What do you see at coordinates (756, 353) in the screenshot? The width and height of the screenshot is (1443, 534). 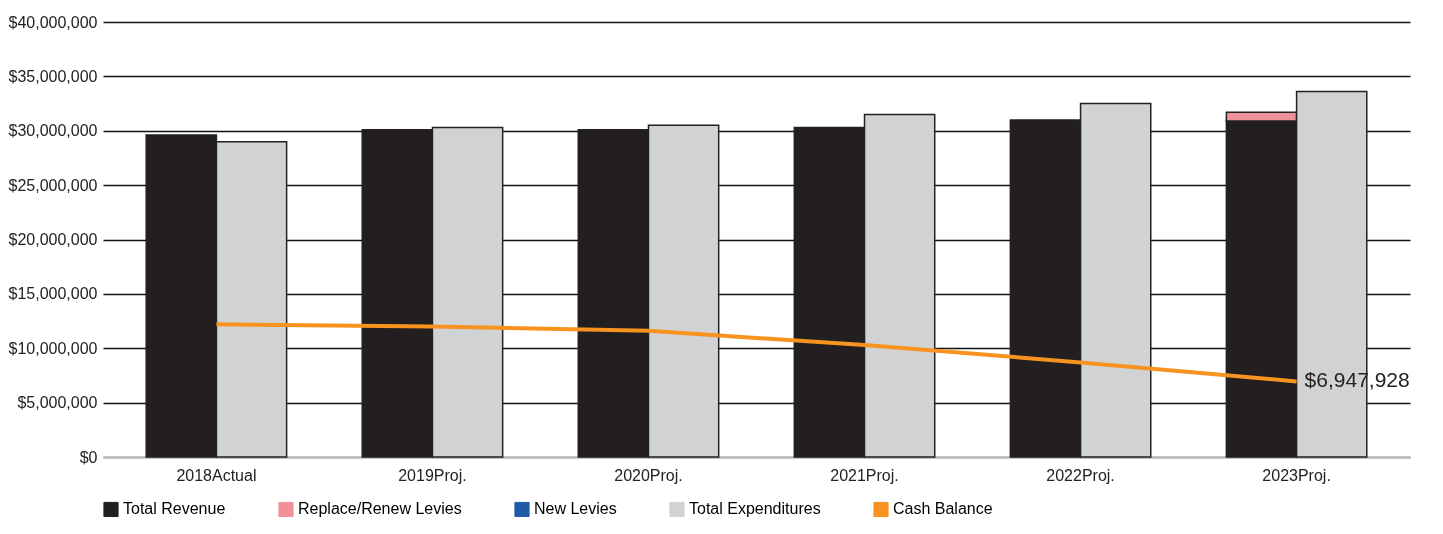 I see `line-series` at bounding box center [756, 353].